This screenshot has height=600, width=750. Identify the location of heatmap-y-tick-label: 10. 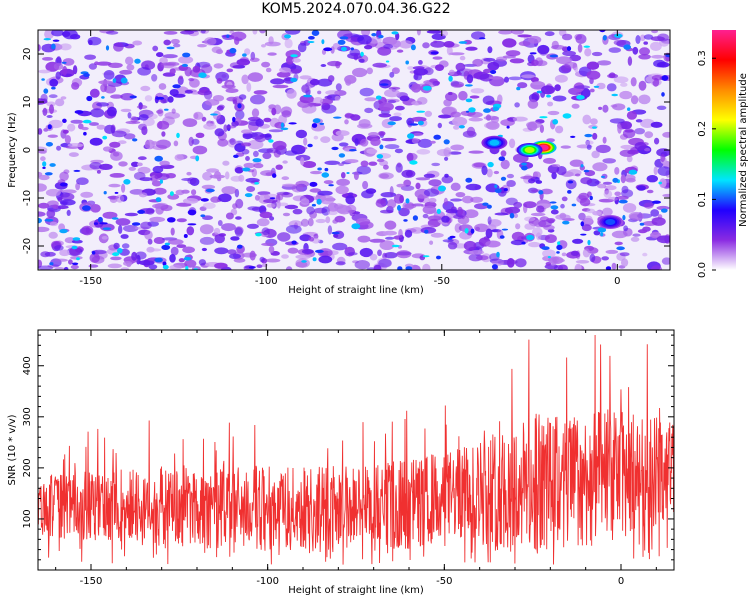
(27, 102).